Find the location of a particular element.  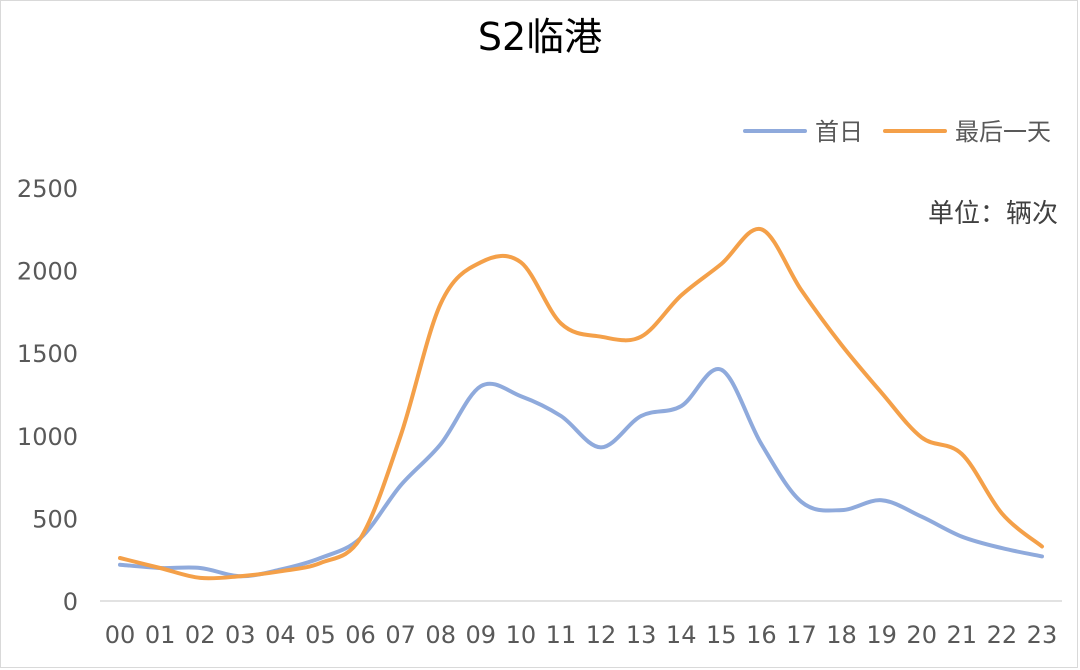

x-tick-label: 12 is located at coordinates (601, 635).